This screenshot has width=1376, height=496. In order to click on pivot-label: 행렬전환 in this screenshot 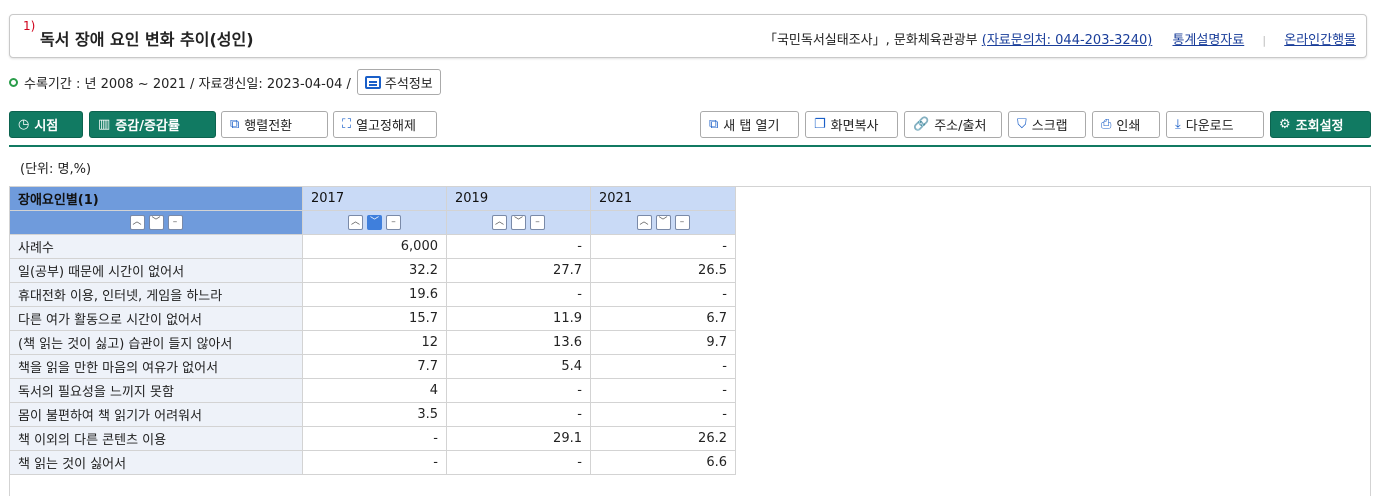, I will do `click(268, 126)`.